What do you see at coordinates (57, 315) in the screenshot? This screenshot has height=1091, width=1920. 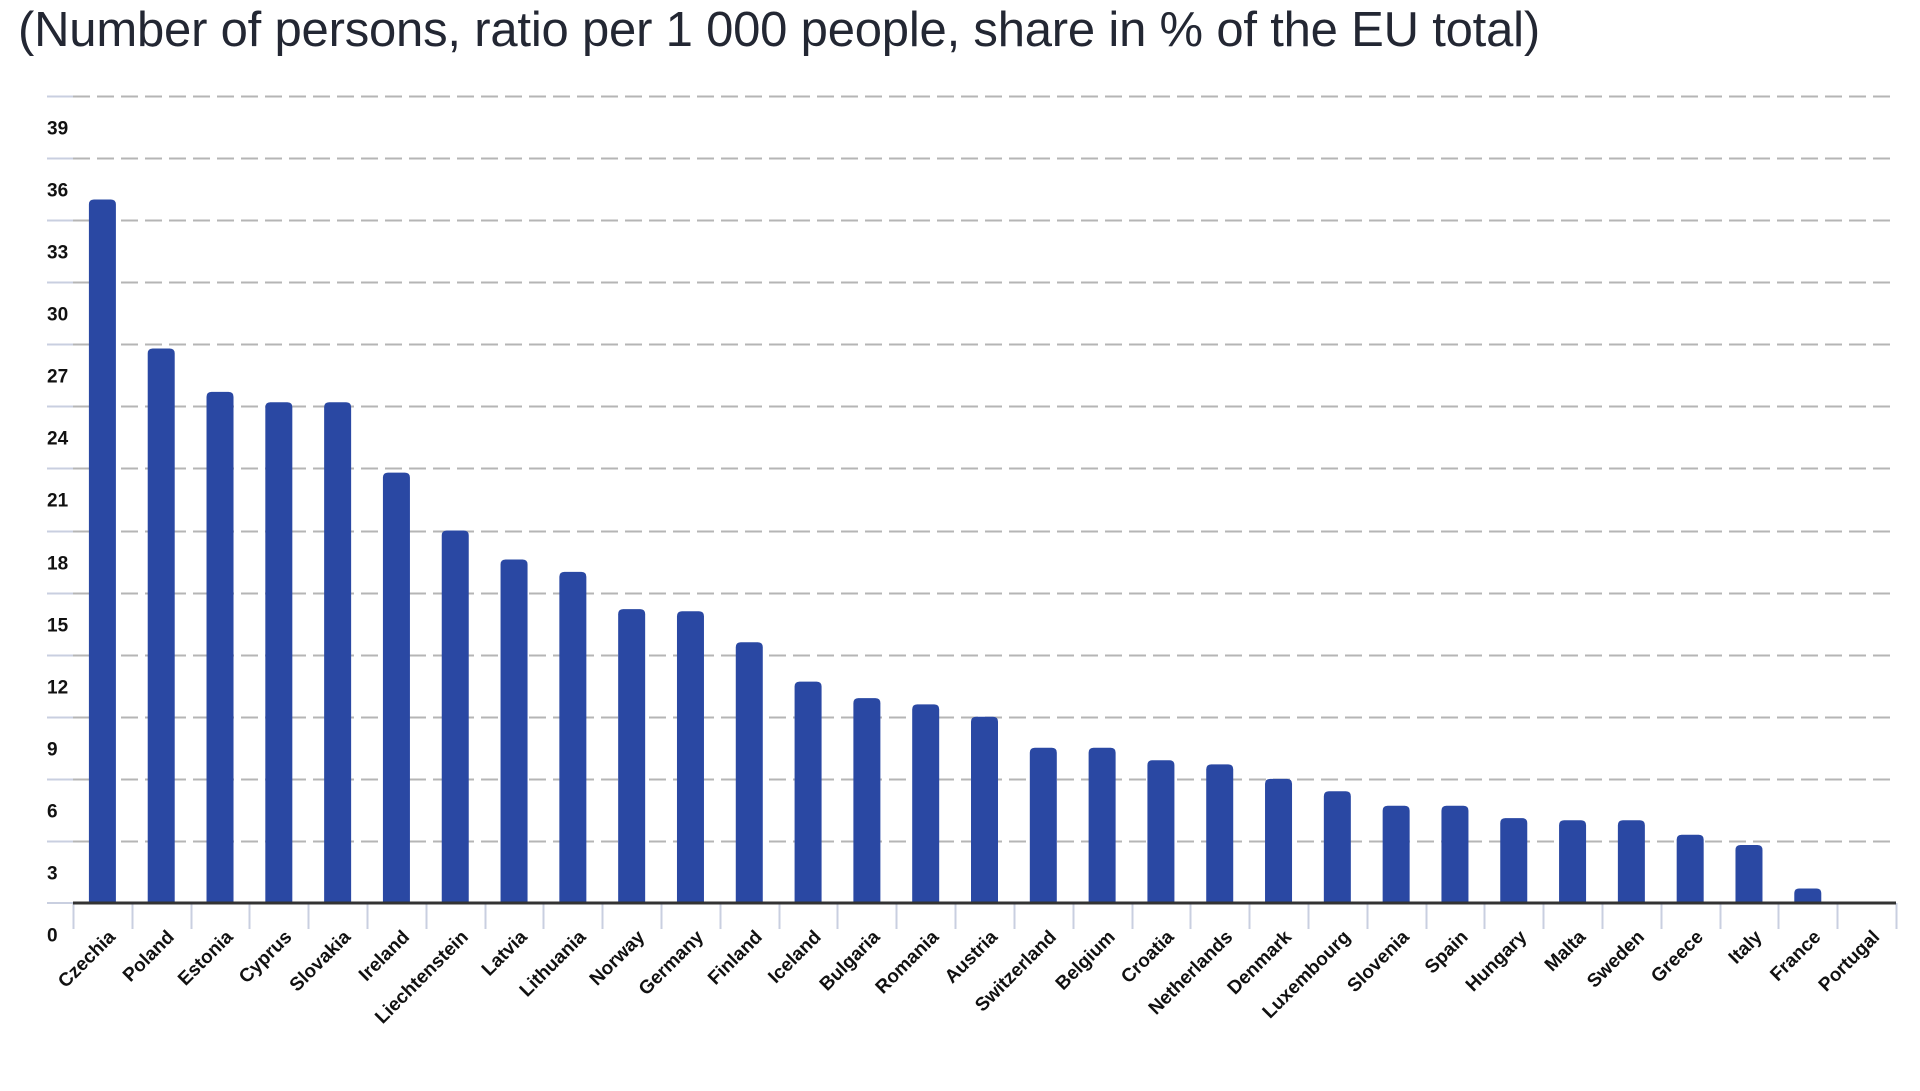 I see `y-tick-label: 30` at bounding box center [57, 315].